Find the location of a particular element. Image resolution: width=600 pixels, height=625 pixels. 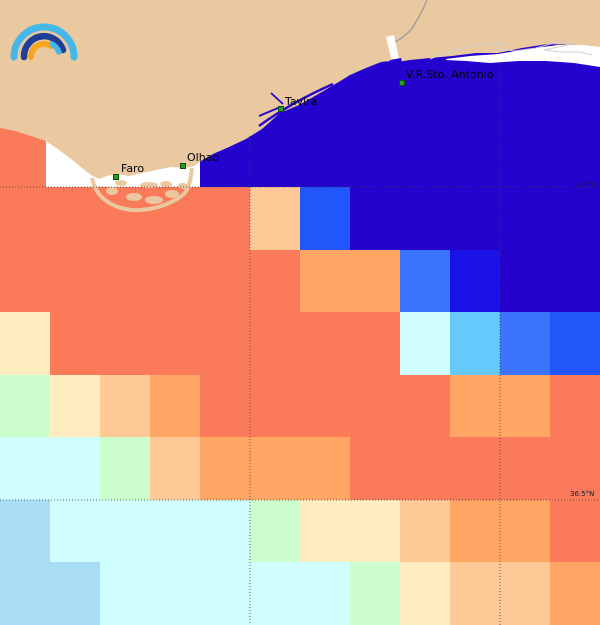

logo-inner-arc is located at coordinates (40, 50).